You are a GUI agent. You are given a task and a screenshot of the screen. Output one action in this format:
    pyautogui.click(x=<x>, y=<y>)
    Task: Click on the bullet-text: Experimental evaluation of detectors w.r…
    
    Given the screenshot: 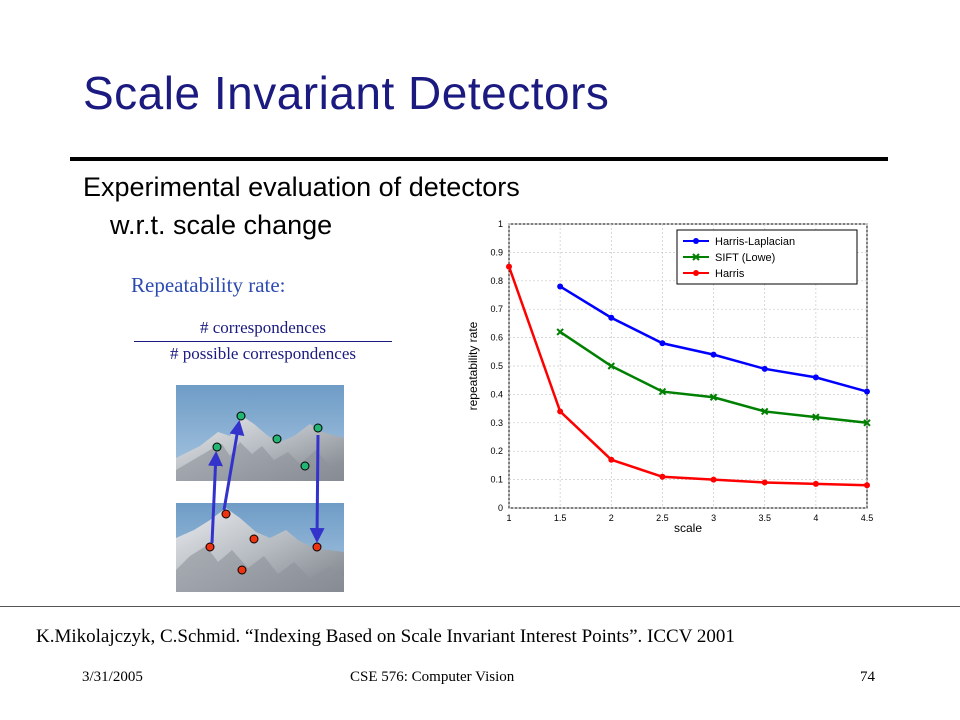 What is the action you would take?
    pyautogui.click(x=301, y=206)
    